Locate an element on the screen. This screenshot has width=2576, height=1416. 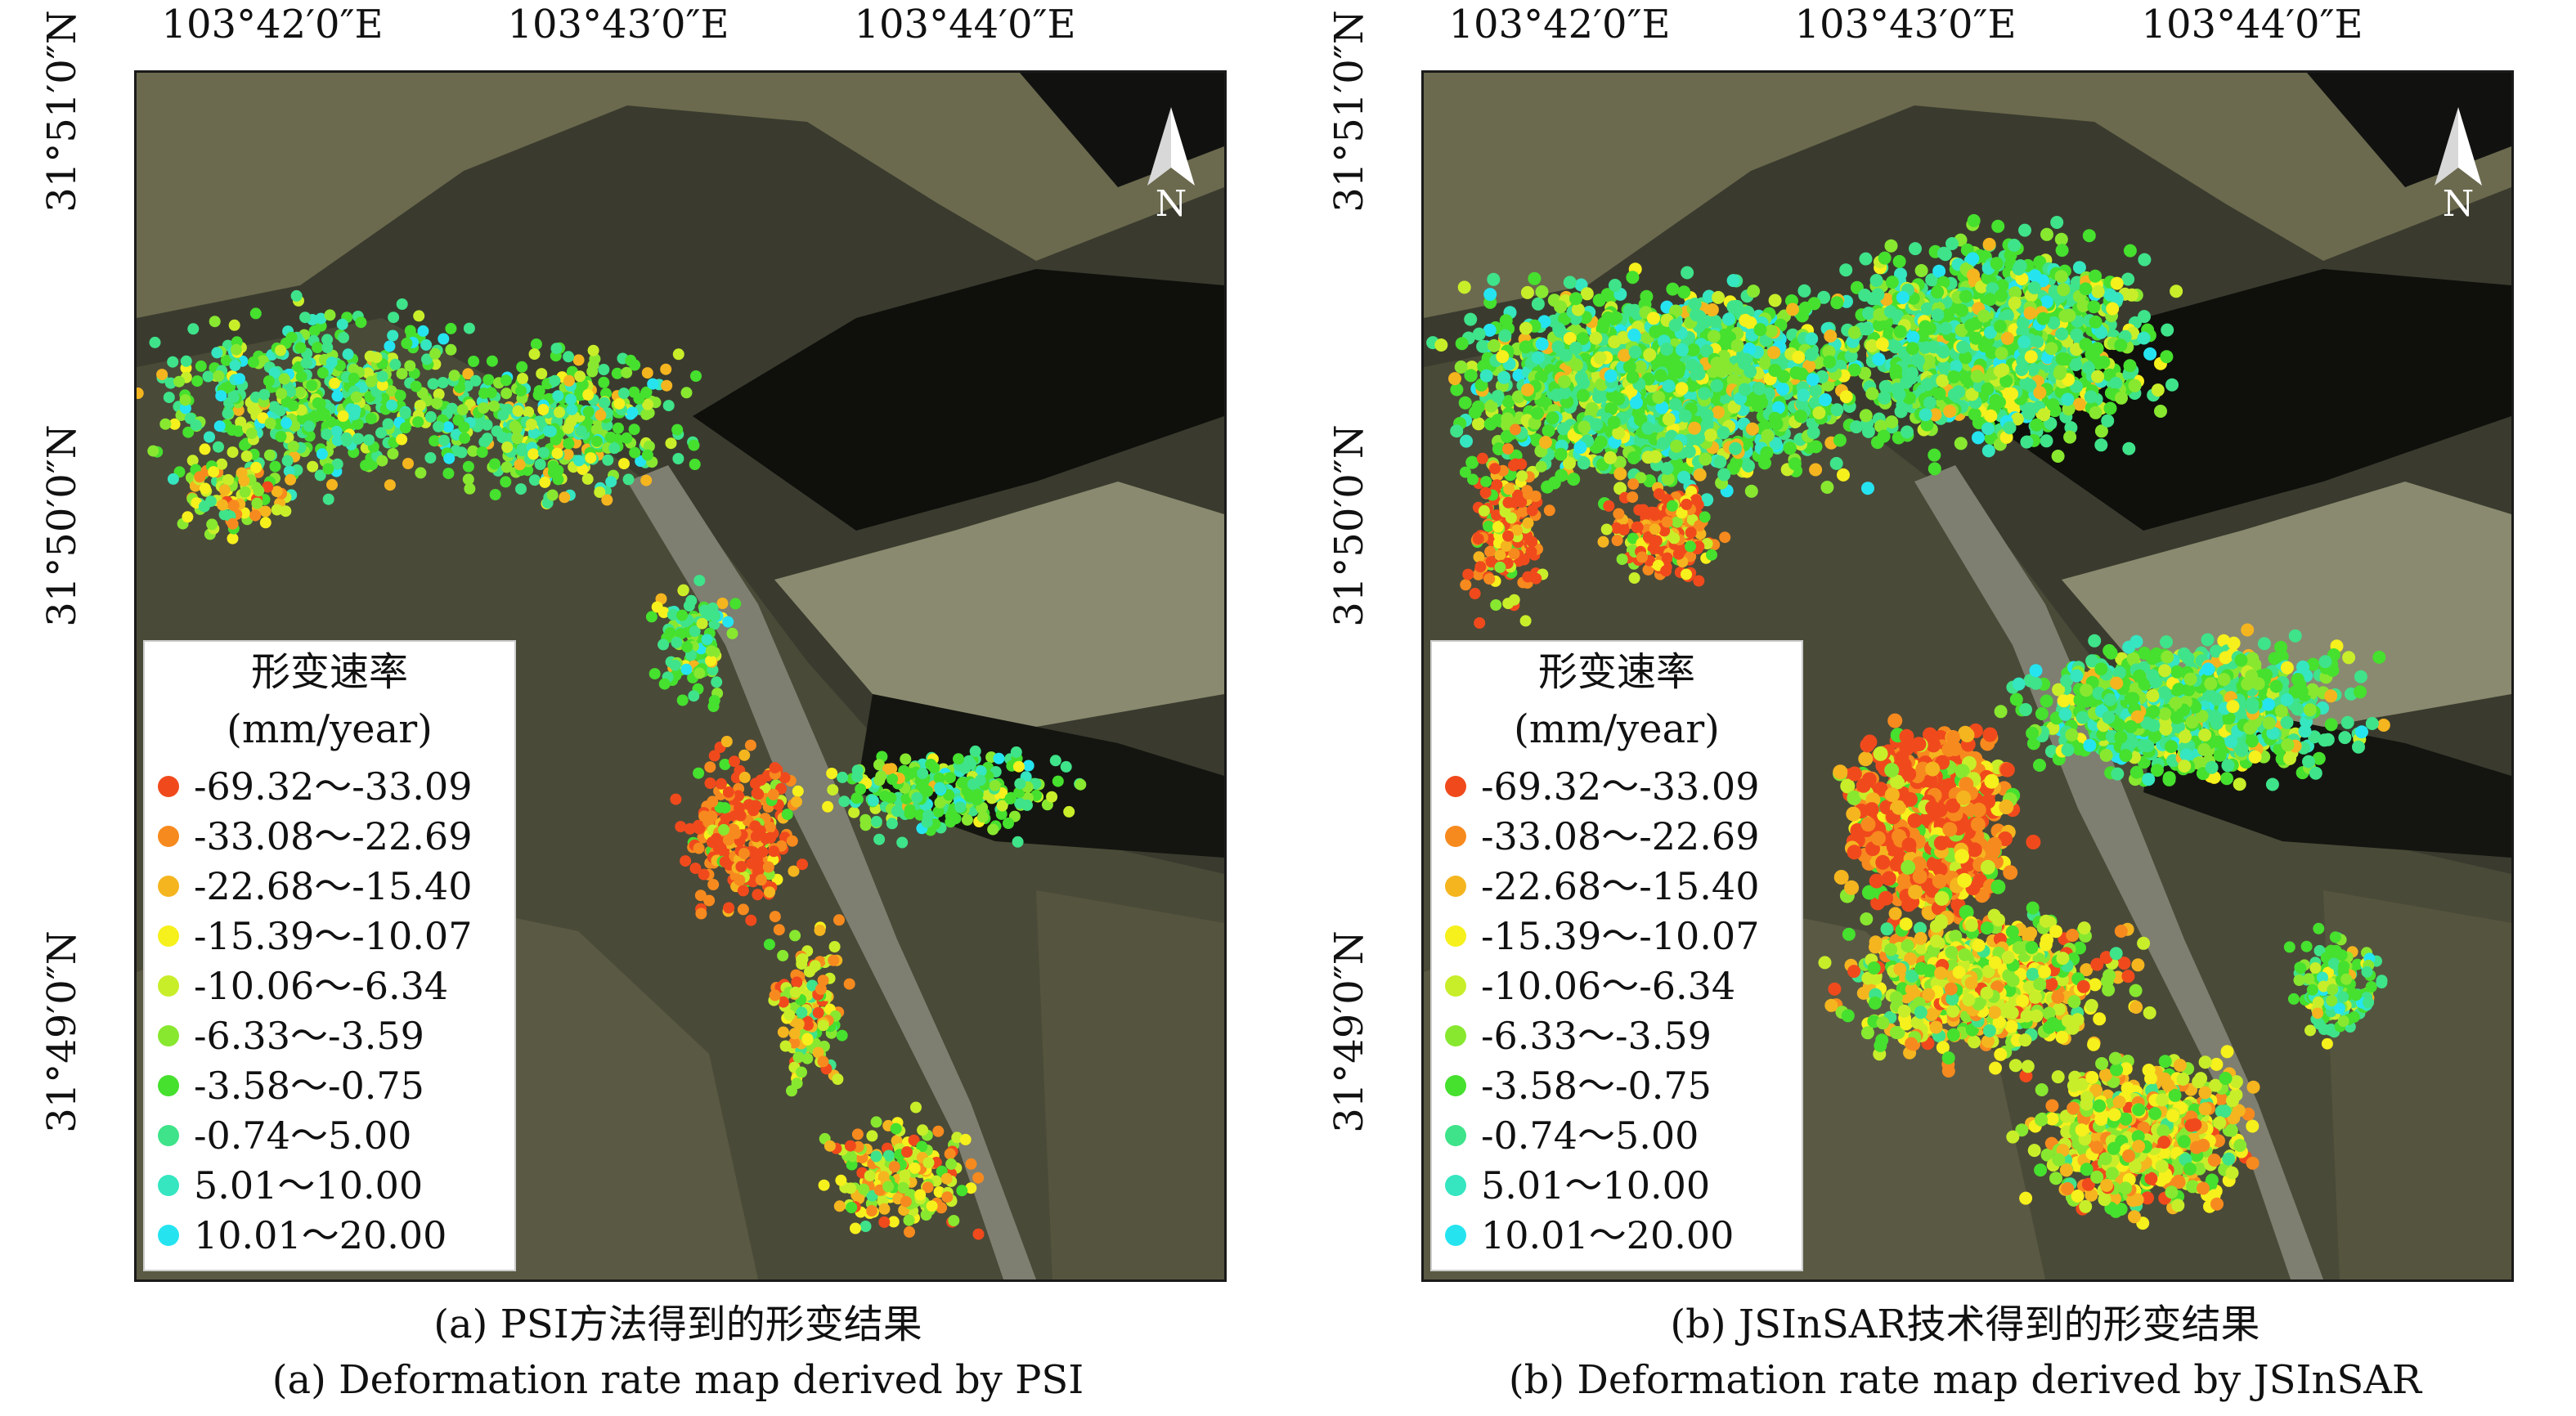
legend-item: -0.74～5.00 is located at coordinates (330, 1135).